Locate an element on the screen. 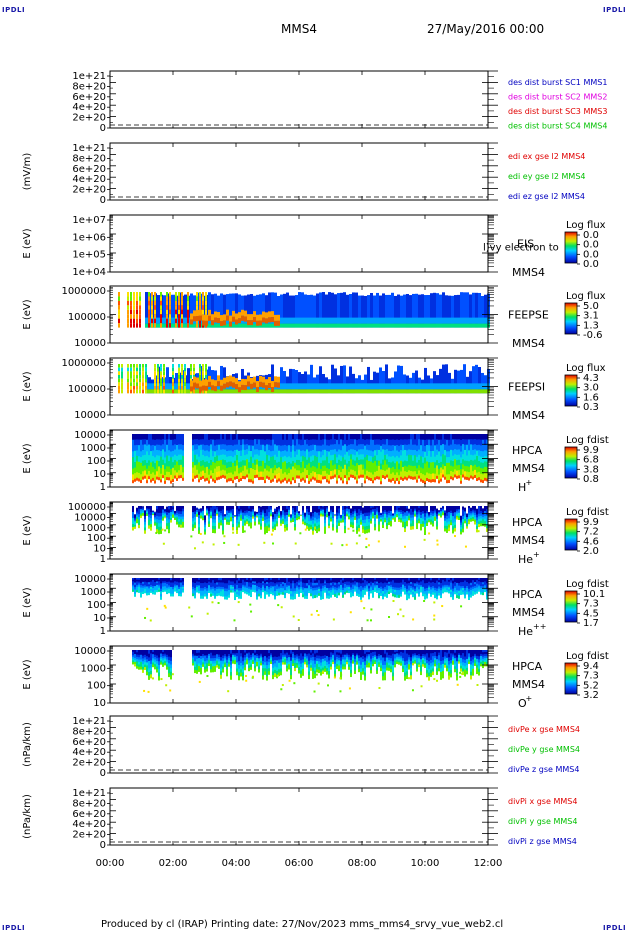 This screenshot has height=934, width=630. feepsi-colorbar-tick: 0.3 is located at coordinates (591, 407).